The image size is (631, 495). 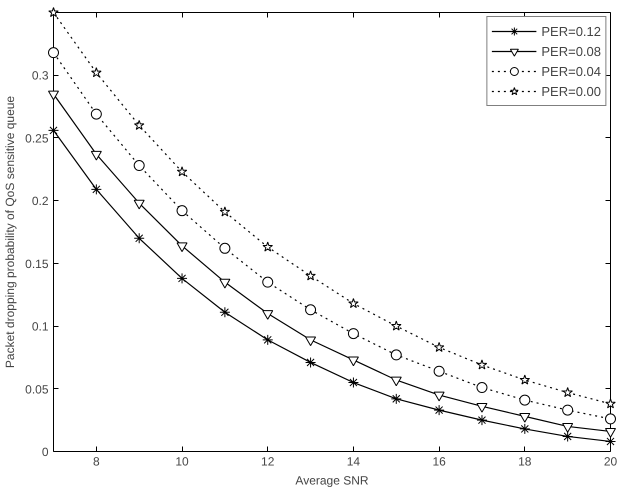 I want to click on y-tick-label: 0, so click(x=45, y=452).